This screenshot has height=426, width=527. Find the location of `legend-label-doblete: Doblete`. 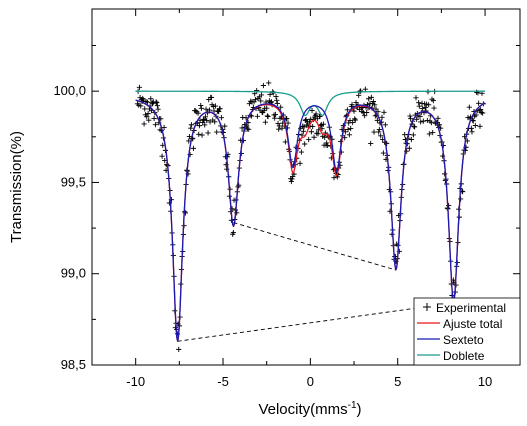

legend-label-doblete: Doblete is located at coordinates (464, 356).